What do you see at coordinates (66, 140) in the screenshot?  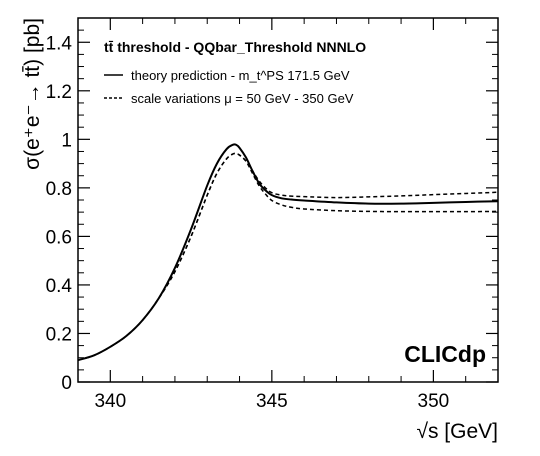 I see `y-tick-label: 1` at bounding box center [66, 140].